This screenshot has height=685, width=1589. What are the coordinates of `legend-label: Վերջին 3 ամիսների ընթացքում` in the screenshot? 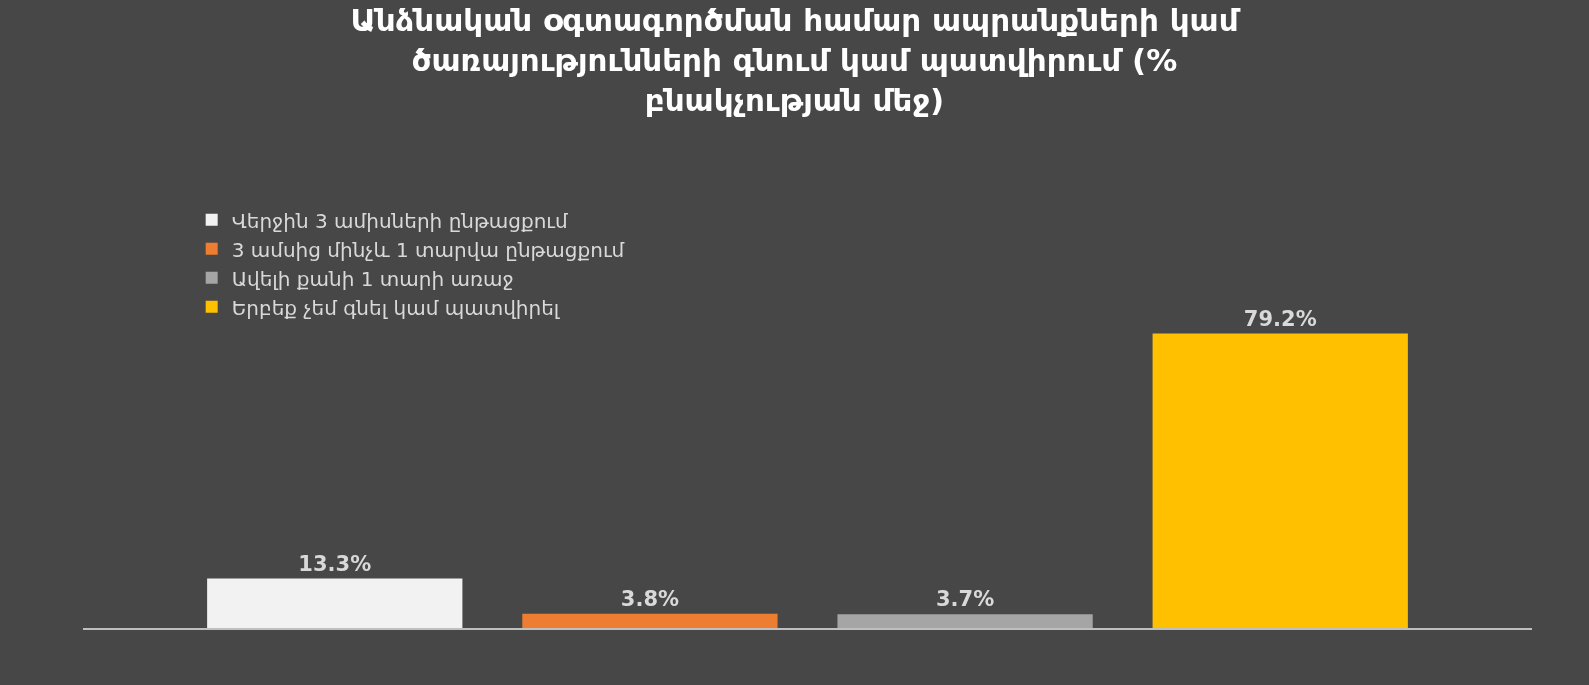 It's located at (400, 220).